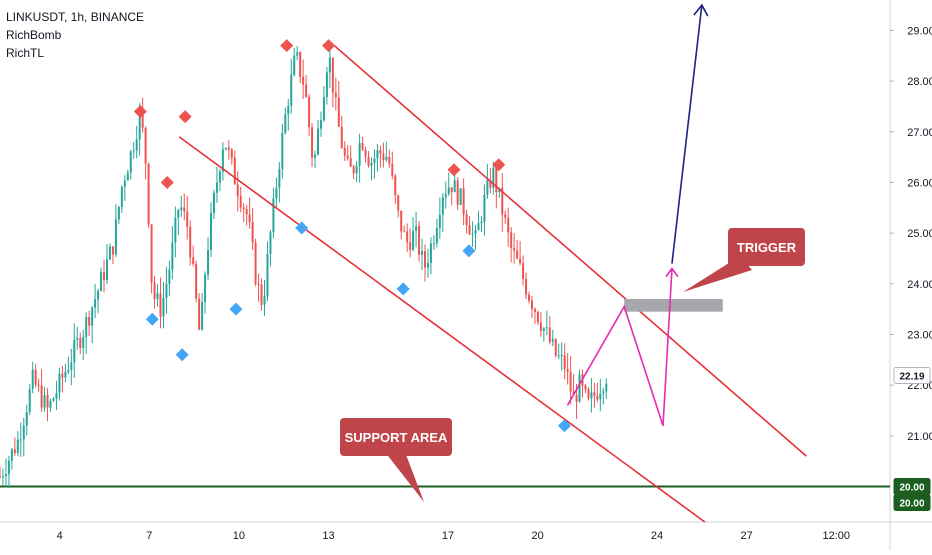 This screenshot has height=555, width=932. I want to click on x-tick-label: 12:00, so click(836, 536).